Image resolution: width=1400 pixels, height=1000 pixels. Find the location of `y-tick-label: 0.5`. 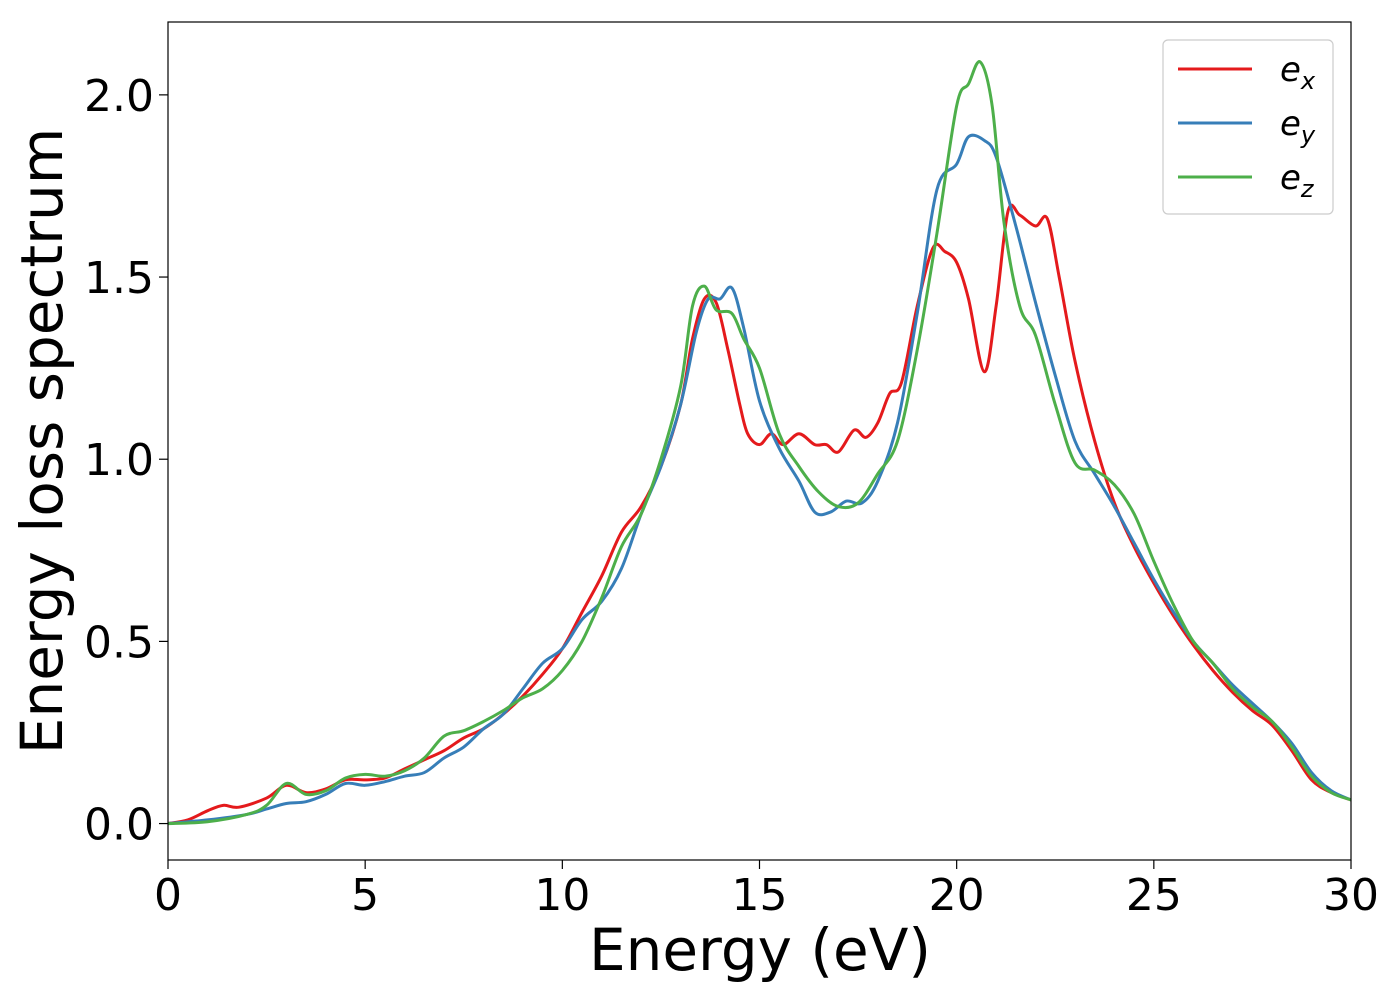

y-tick-label: 0.5 is located at coordinates (119, 642).